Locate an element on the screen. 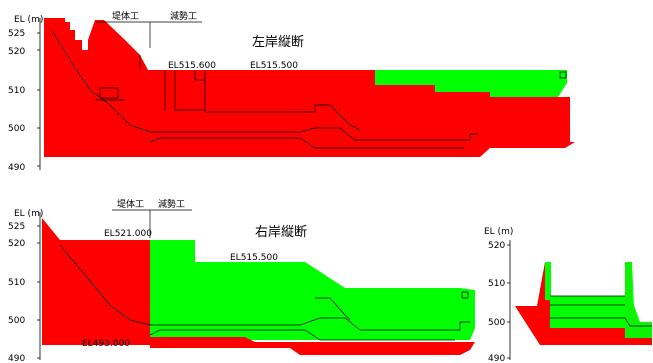 The height and width of the screenshot is (363, 653). upper-label-gensei: 減勢工 is located at coordinates (183, 16).